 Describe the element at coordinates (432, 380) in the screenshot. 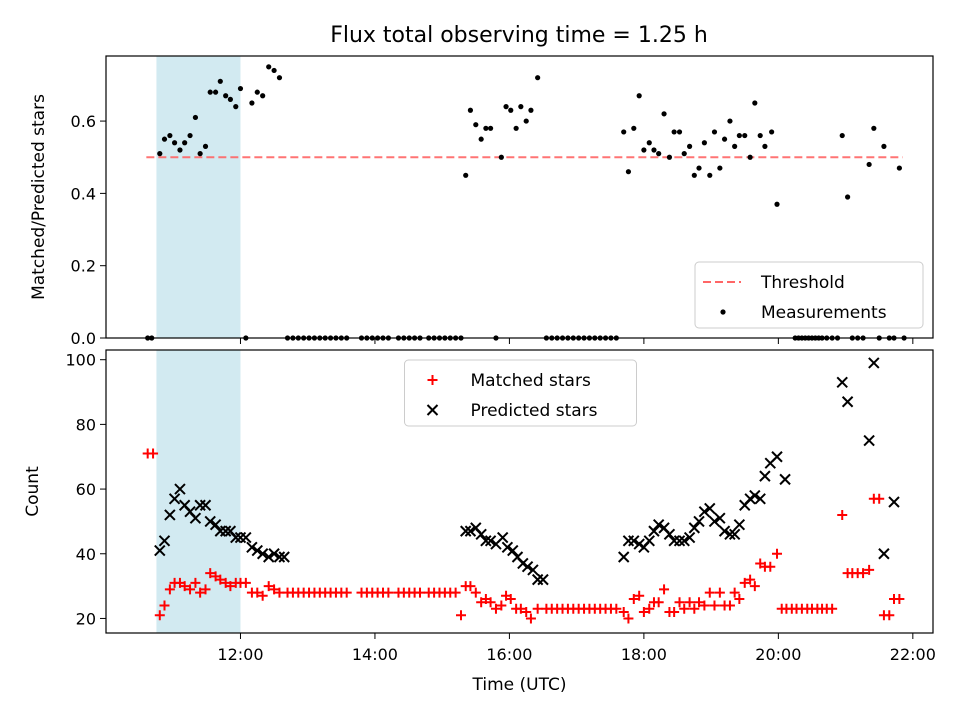

I see `legend-marker-matched` at that location.